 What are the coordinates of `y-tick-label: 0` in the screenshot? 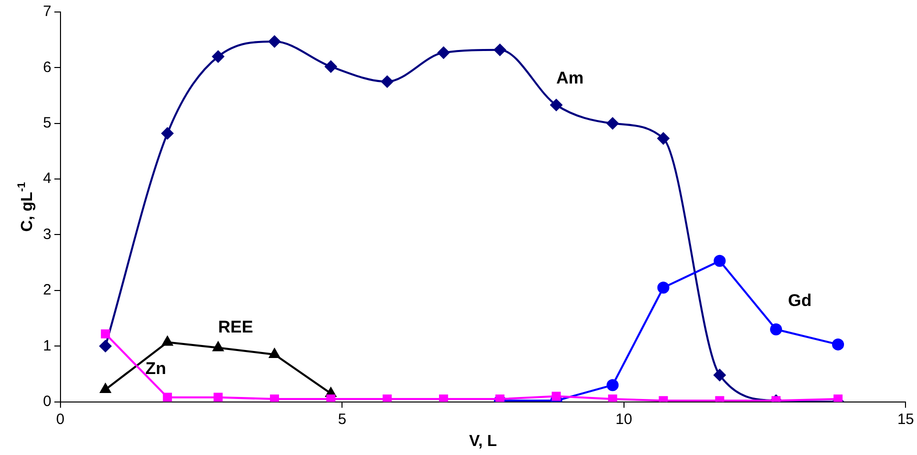 It's located at (47, 401).